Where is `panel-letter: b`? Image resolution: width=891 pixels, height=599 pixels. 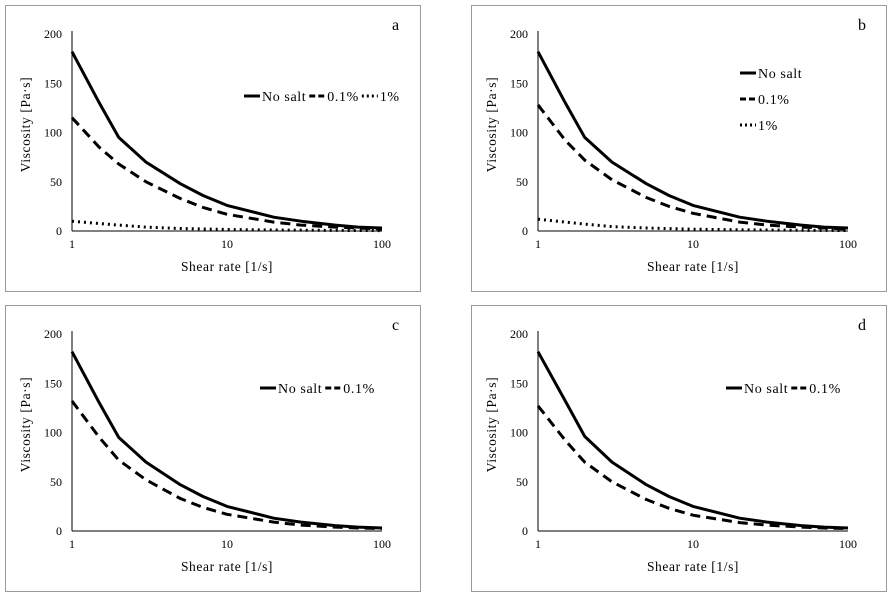
panel-letter: b is located at coordinates (862, 25).